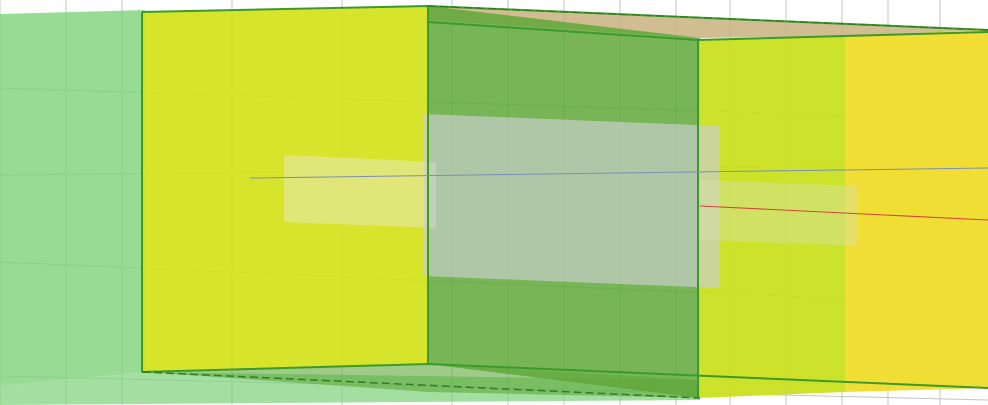 The width and height of the screenshot is (988, 405). What do you see at coordinates (843, 213) in the screenshot?
I see `axis-line-red` at bounding box center [843, 213].